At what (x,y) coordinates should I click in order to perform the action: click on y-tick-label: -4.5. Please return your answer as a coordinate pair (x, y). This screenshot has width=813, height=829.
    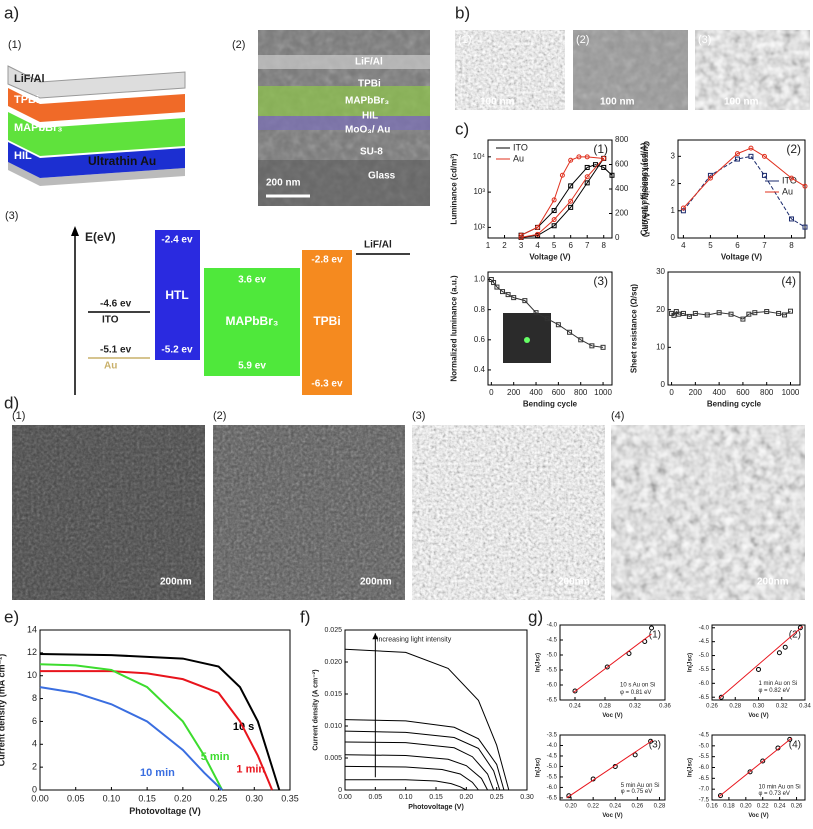
    Looking at the image, I should click on (552, 641).